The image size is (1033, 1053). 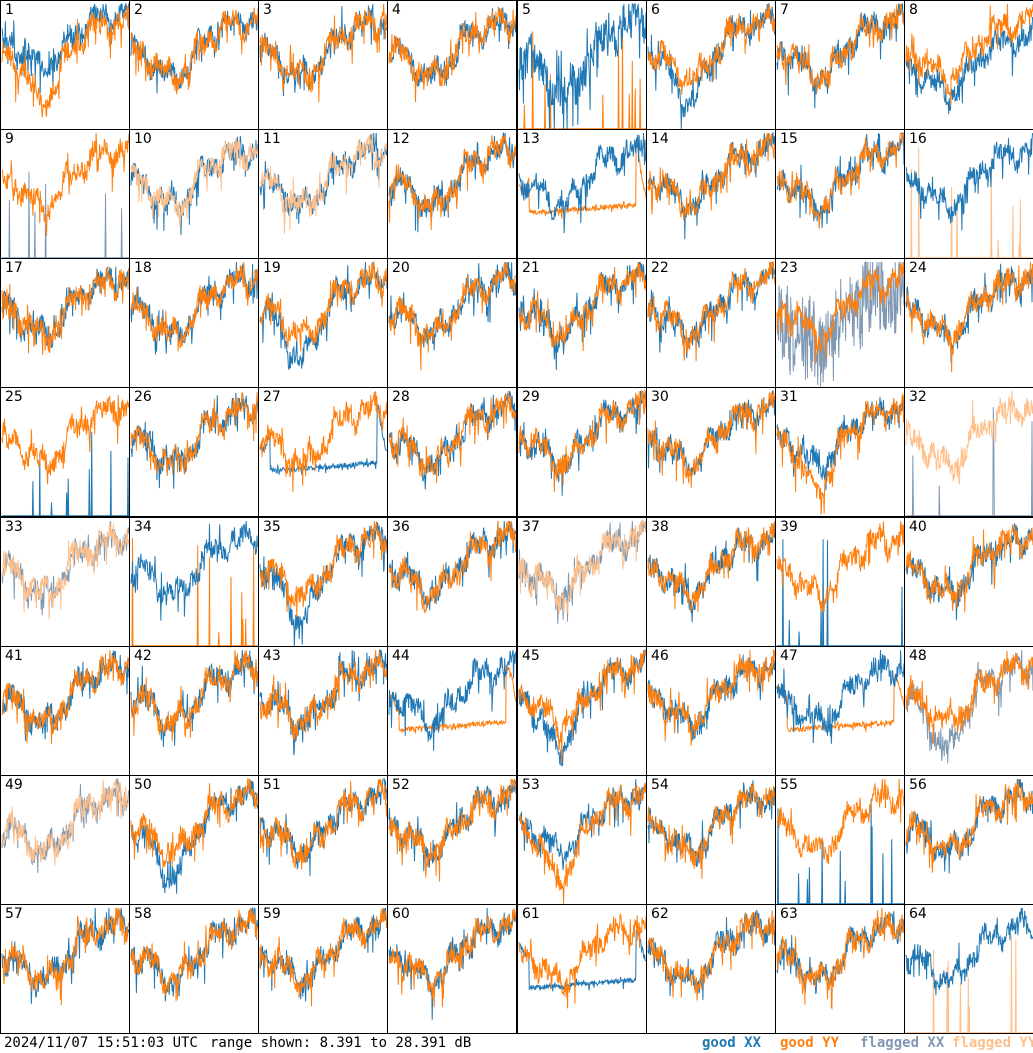 I want to click on panel-number: 39, so click(x=789, y=527).